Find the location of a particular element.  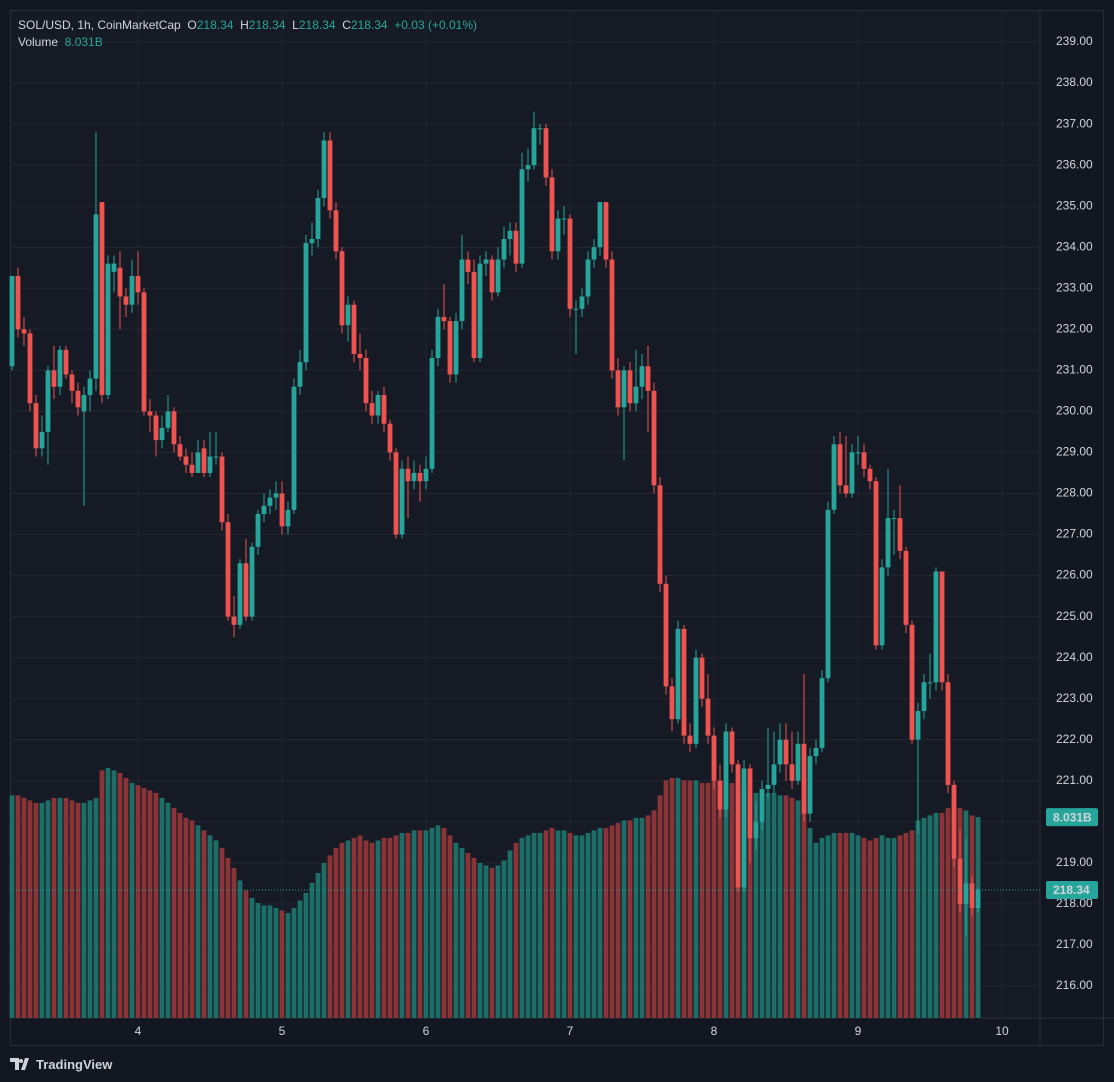

last-price-label: 218.34 is located at coordinates (1071, 890).